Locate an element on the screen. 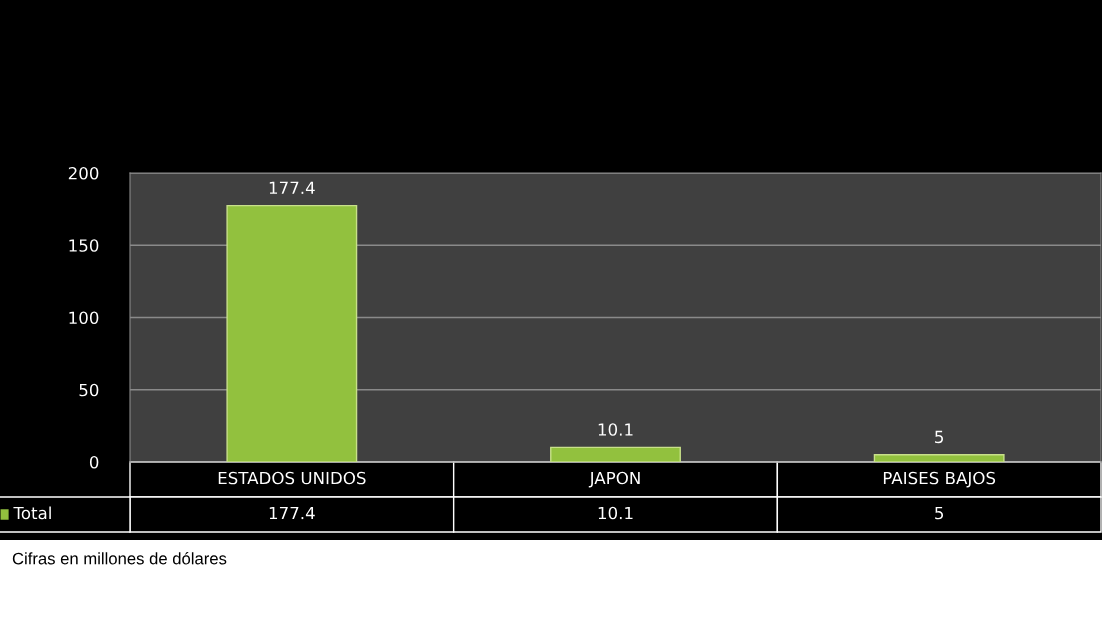 The height and width of the screenshot is (633, 1102). y-tick-label: 200 is located at coordinates (83, 173).